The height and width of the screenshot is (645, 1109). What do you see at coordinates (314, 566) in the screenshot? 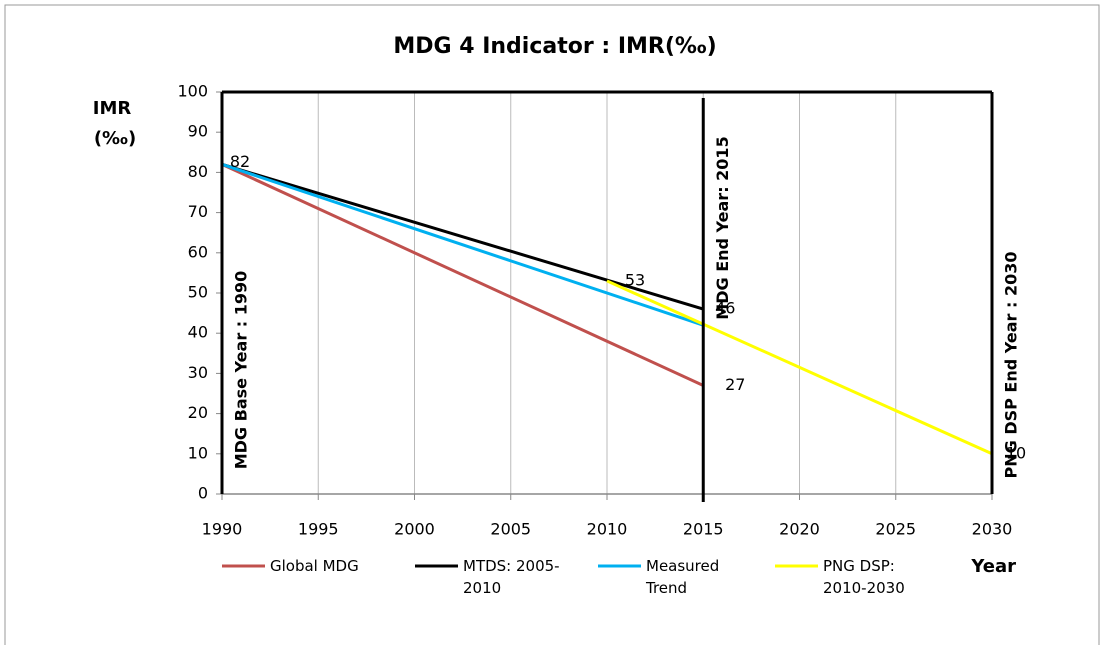
I see `legend-label: Global MDG` at bounding box center [314, 566].